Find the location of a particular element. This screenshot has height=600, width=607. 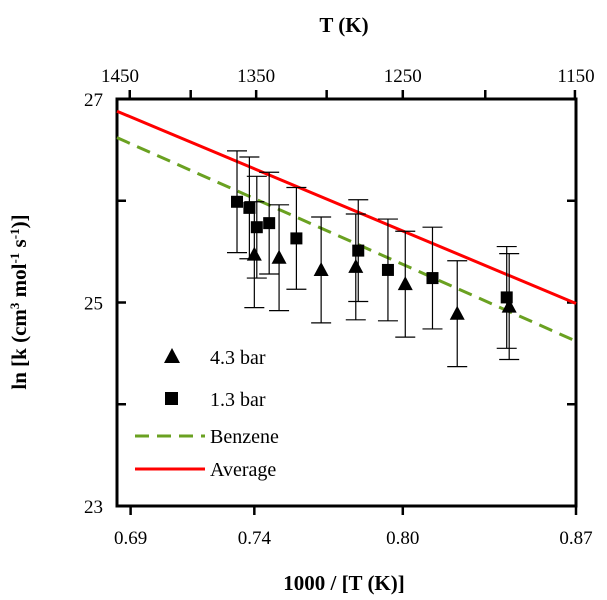

legend: 4.3 bar 1.3 bar Benzene Average is located at coordinates (207, 414).